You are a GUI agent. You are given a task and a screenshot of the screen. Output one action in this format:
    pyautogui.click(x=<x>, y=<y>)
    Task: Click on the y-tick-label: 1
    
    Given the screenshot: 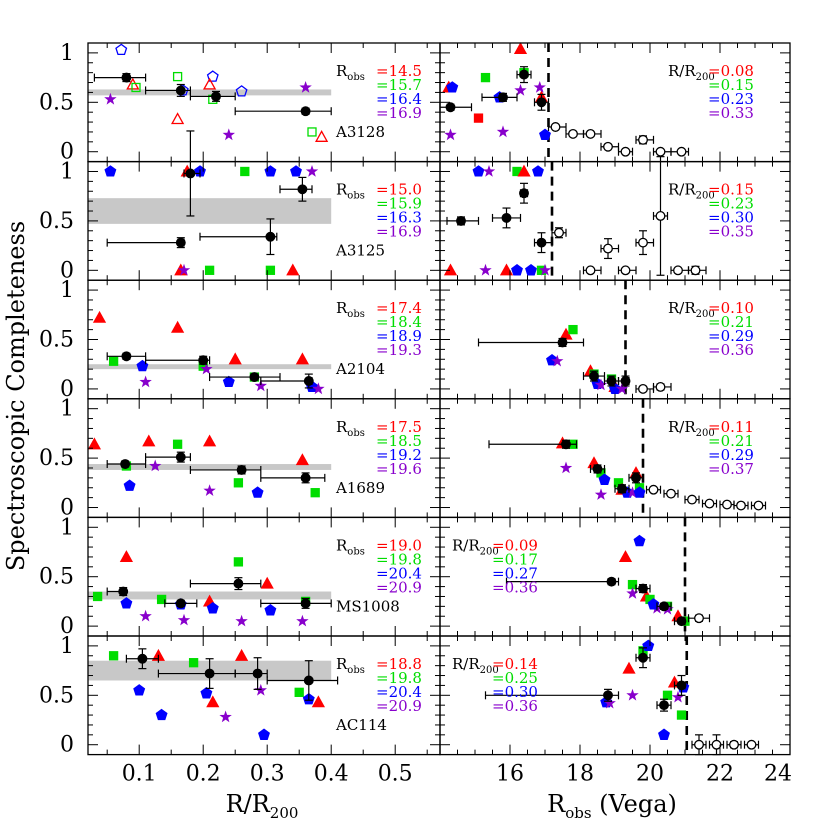 What is the action you would take?
    pyautogui.click(x=67, y=527)
    